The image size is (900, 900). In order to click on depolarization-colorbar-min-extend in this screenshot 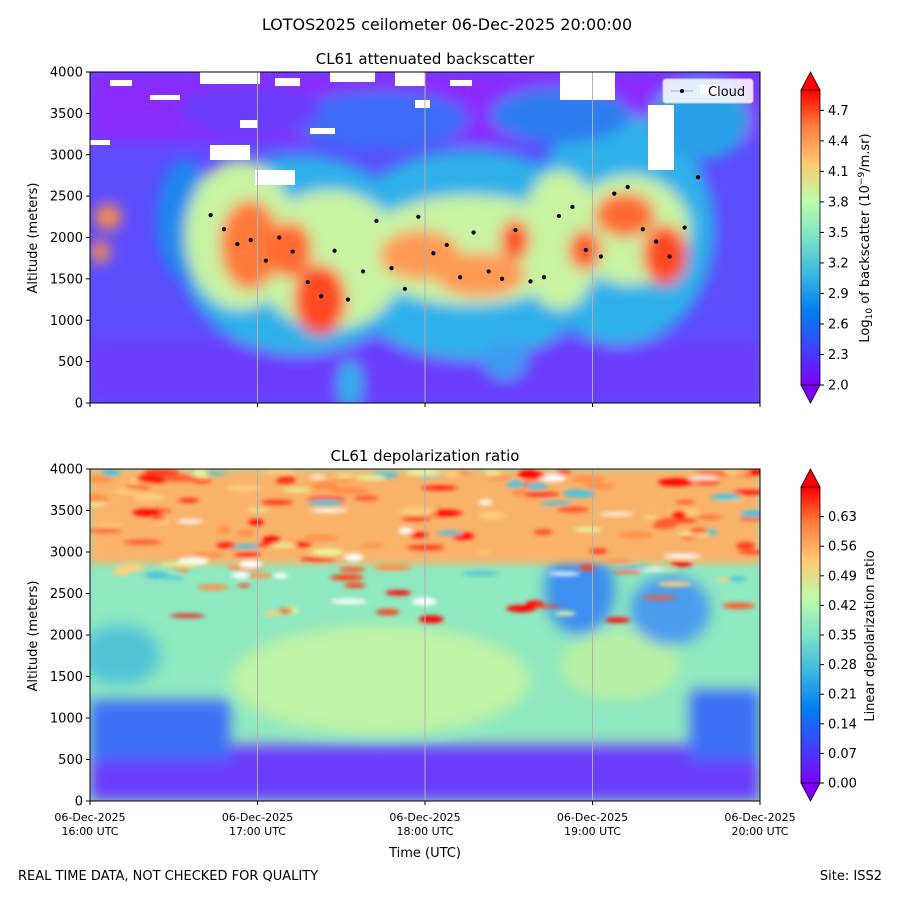, I will do `click(810, 792)`.